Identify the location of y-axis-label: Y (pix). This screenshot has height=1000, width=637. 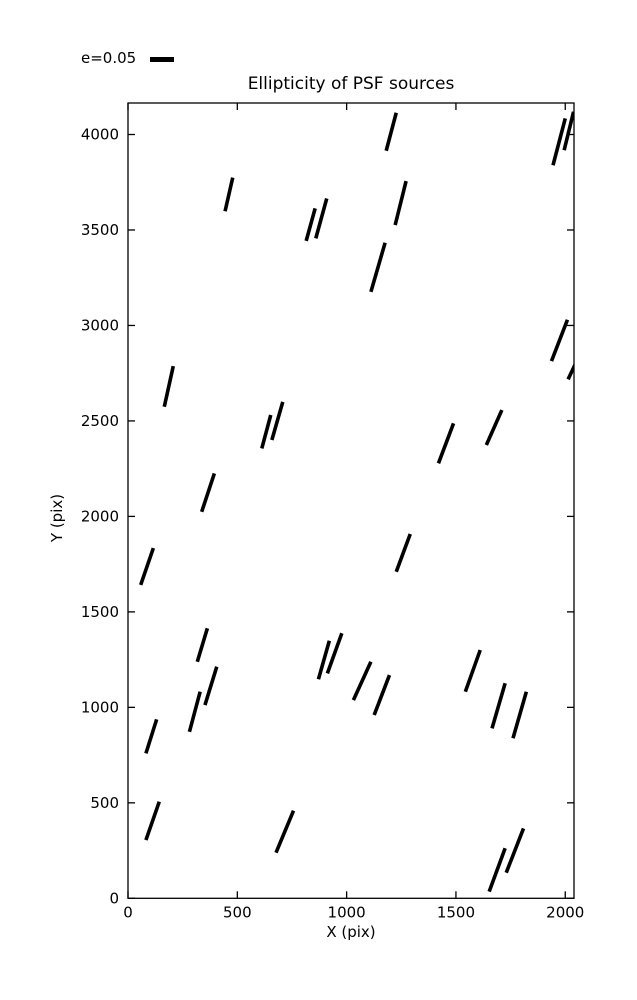
(57, 518).